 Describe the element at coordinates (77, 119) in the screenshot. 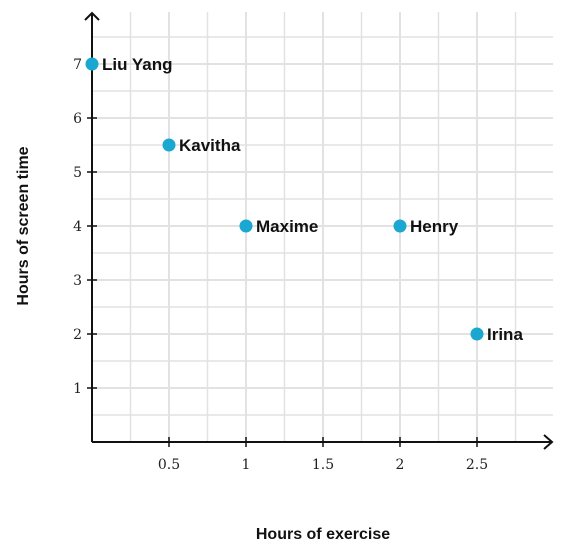

I see `y-tick-label: 6` at that location.